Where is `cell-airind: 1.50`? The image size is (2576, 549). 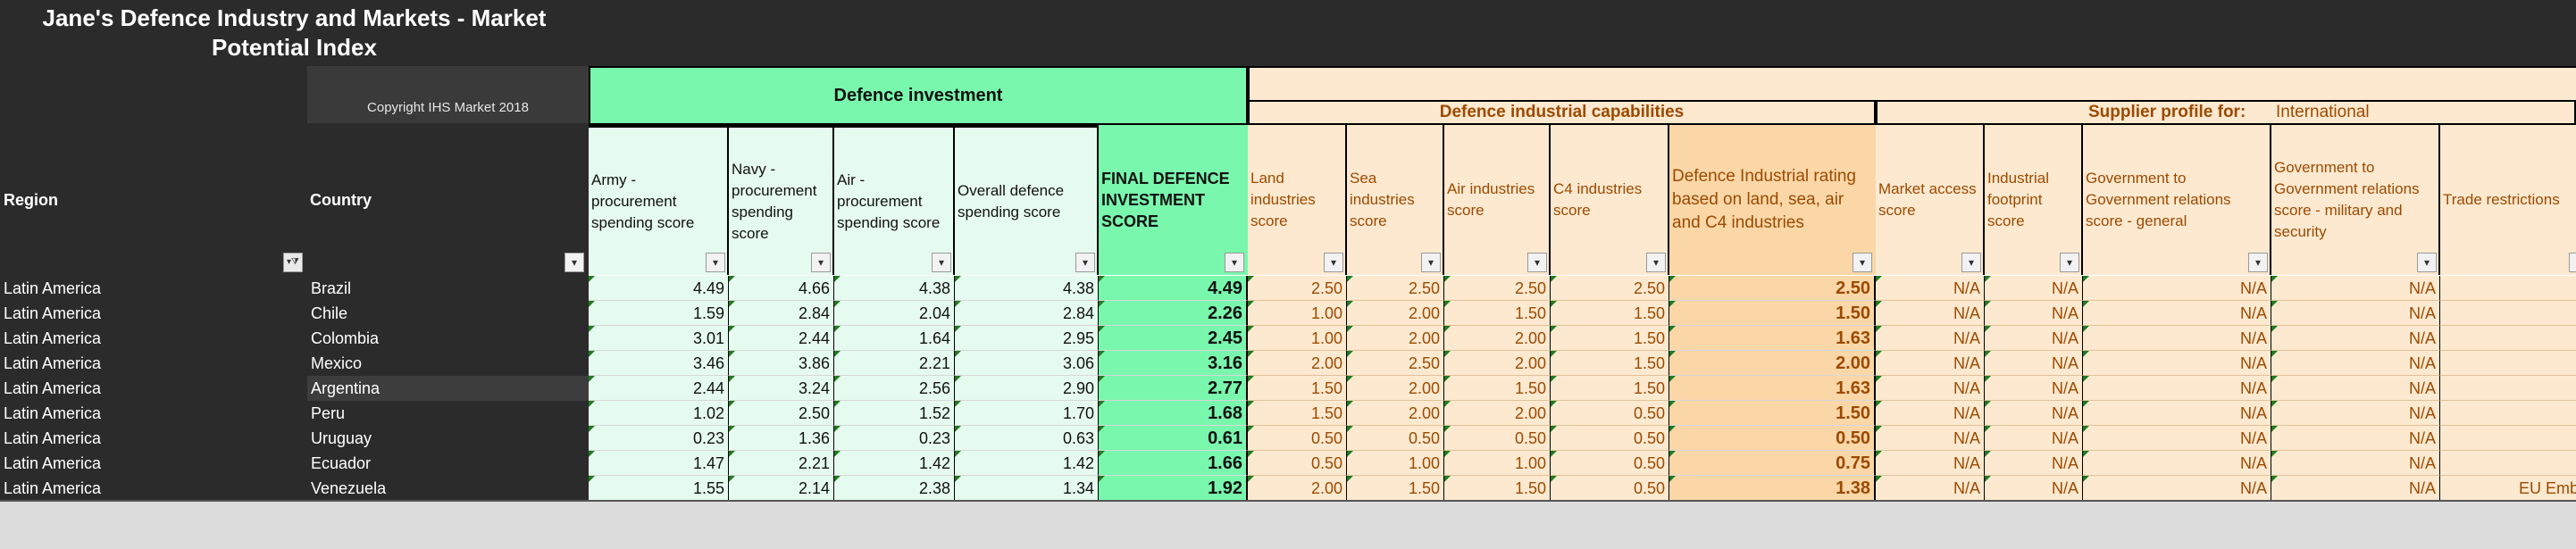
cell-airind: 1.50 is located at coordinates (1498, 313).